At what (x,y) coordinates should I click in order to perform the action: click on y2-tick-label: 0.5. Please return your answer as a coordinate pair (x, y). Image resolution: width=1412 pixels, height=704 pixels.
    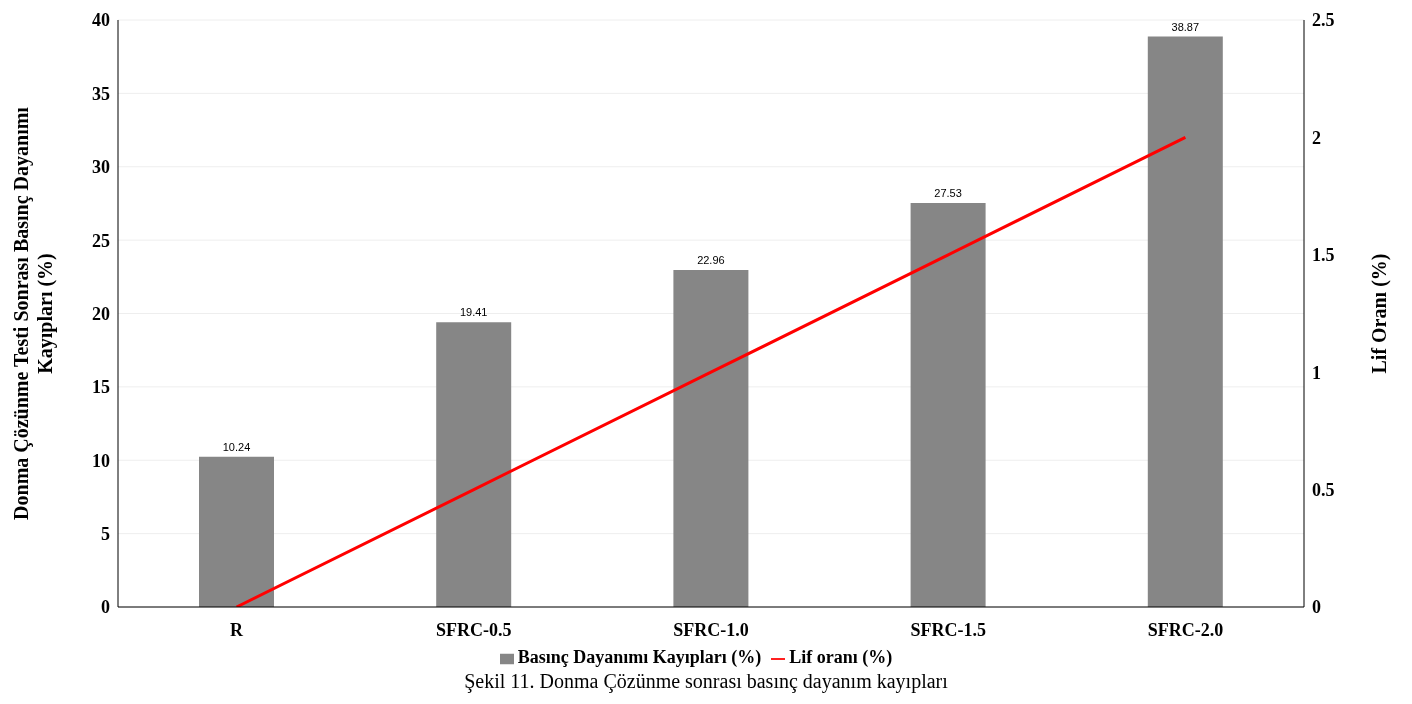
    Looking at the image, I should click on (1323, 489).